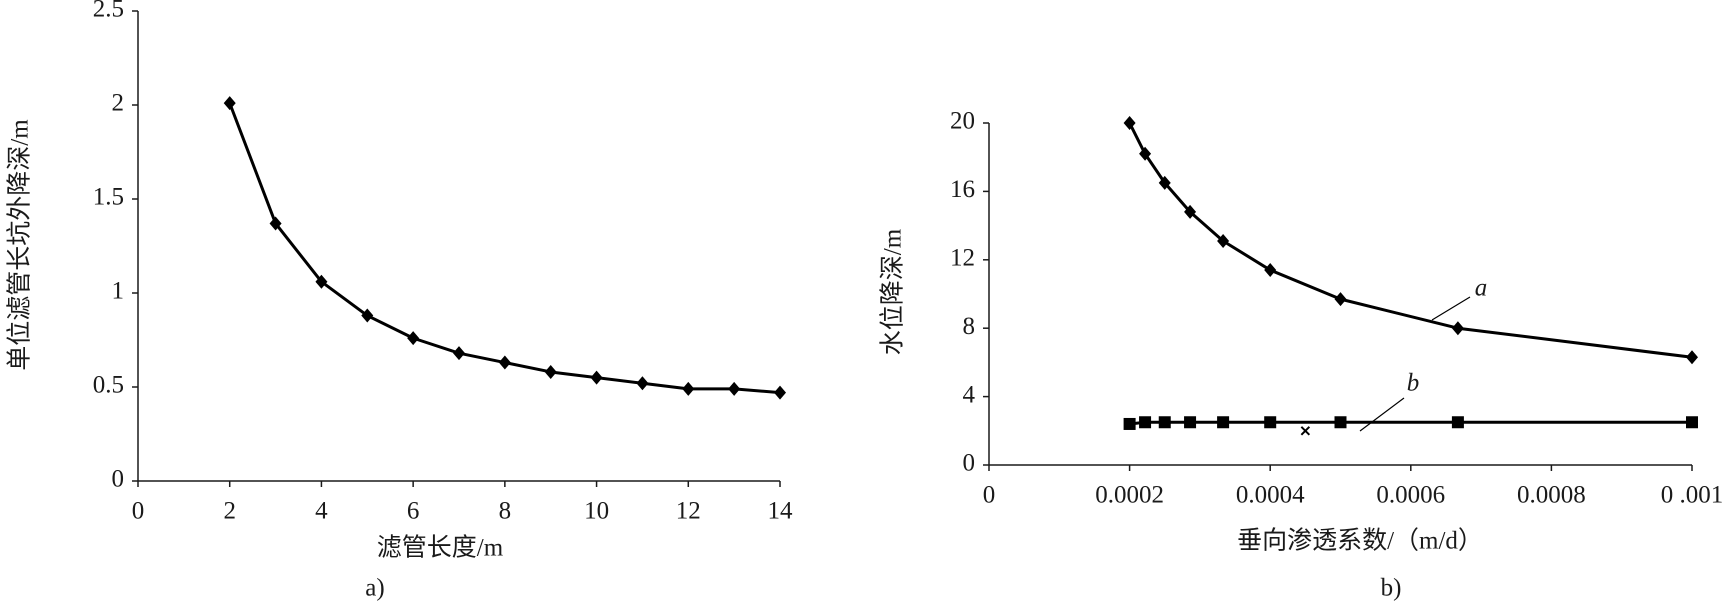 The width and height of the screenshot is (1727, 603). Describe the element at coordinates (505, 511) in the screenshot. I see `x-tick-label: 8` at that location.